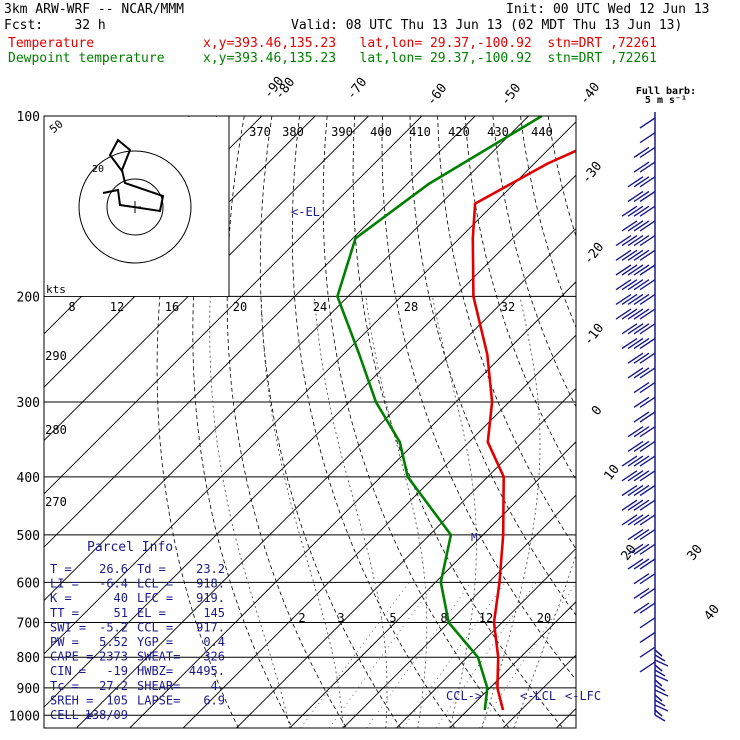 Image resolution: width=740 pixels, height=740 pixels. I want to click on parcel-field-value: 6.9, so click(214, 700).